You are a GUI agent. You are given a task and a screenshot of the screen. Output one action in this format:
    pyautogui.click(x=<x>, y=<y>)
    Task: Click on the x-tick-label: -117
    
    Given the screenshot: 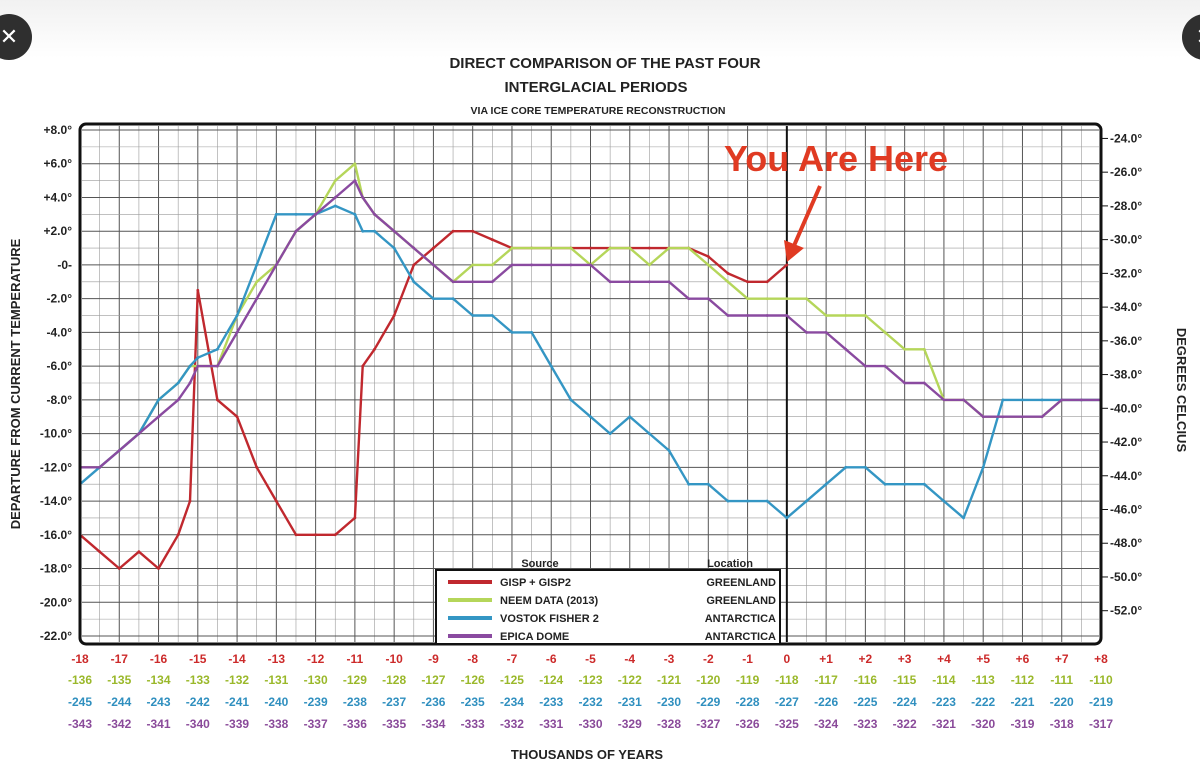 What is the action you would take?
    pyautogui.click(x=826, y=680)
    